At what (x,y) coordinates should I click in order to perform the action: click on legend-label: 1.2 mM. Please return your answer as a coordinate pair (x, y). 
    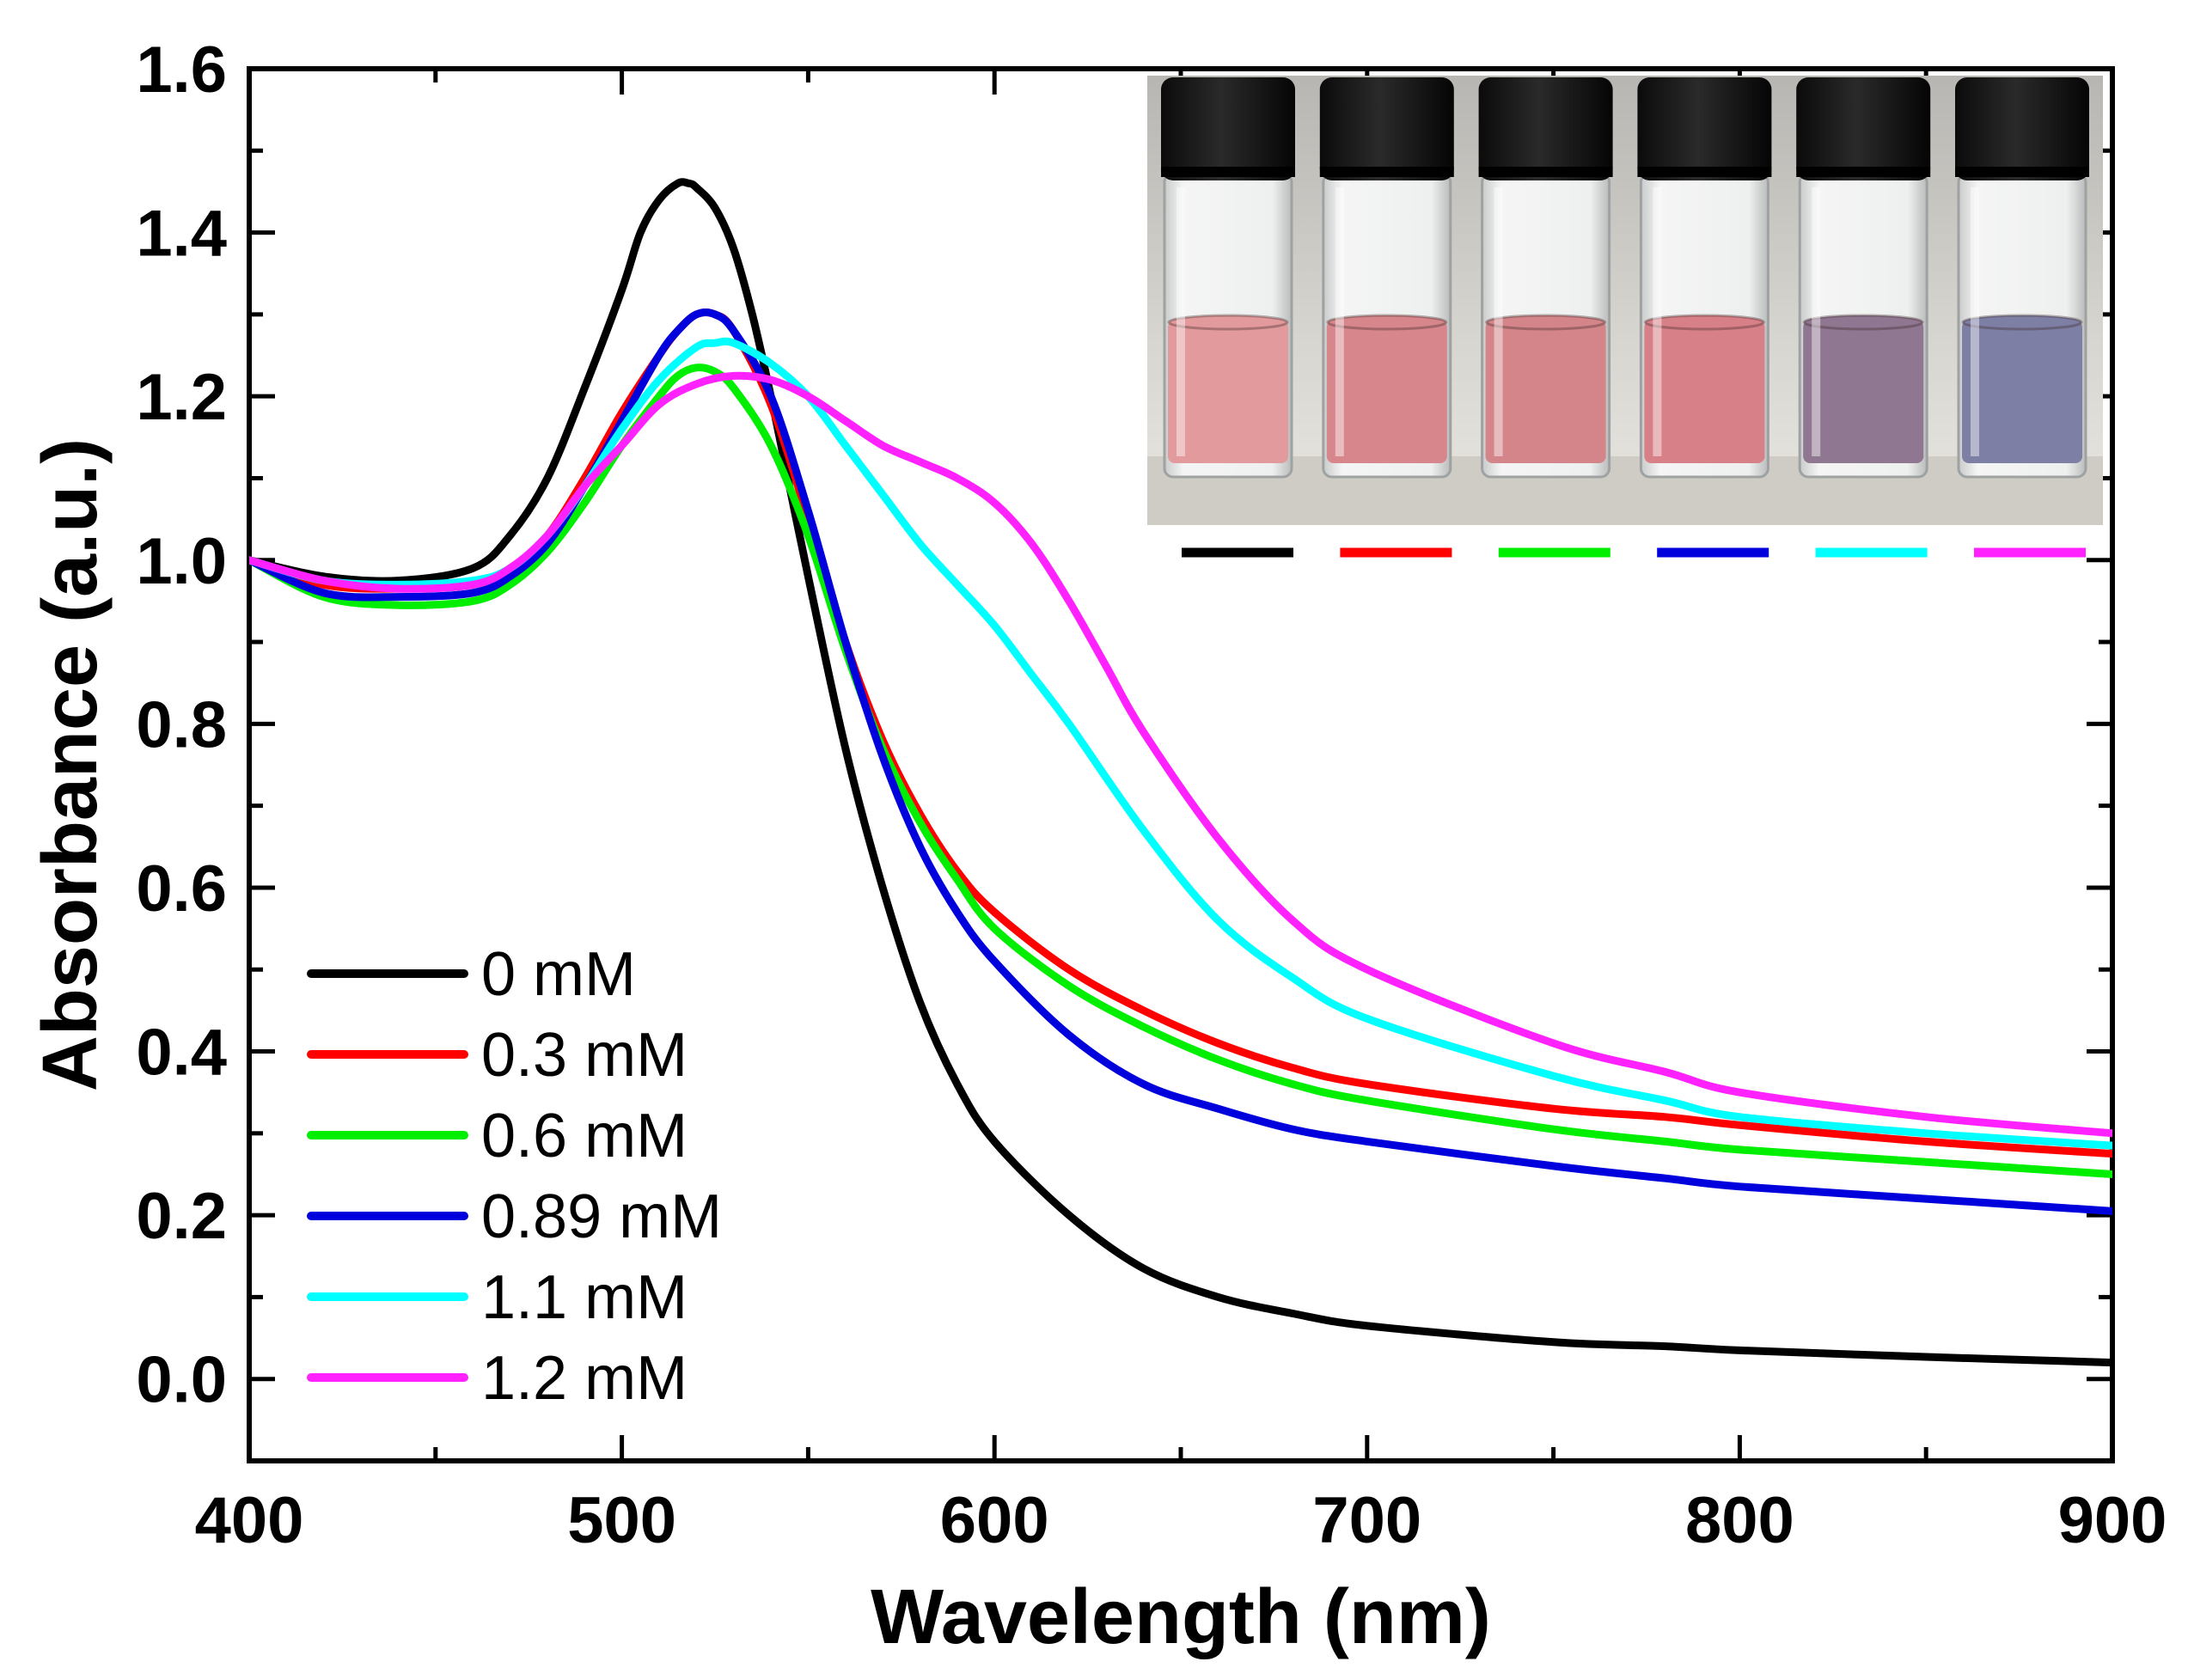
    Looking at the image, I should click on (584, 1379).